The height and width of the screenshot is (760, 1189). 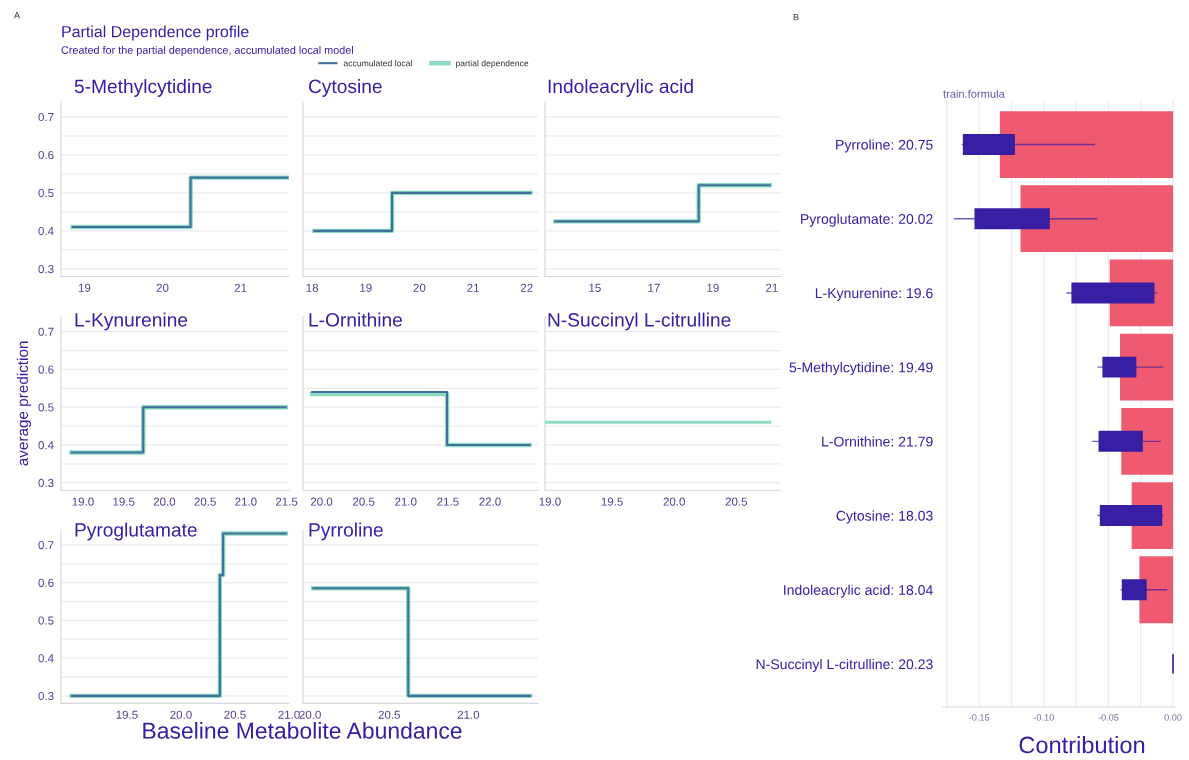 What do you see at coordinates (1082, 745) in the screenshot?
I see `x-axis-title: Contribution` at bounding box center [1082, 745].